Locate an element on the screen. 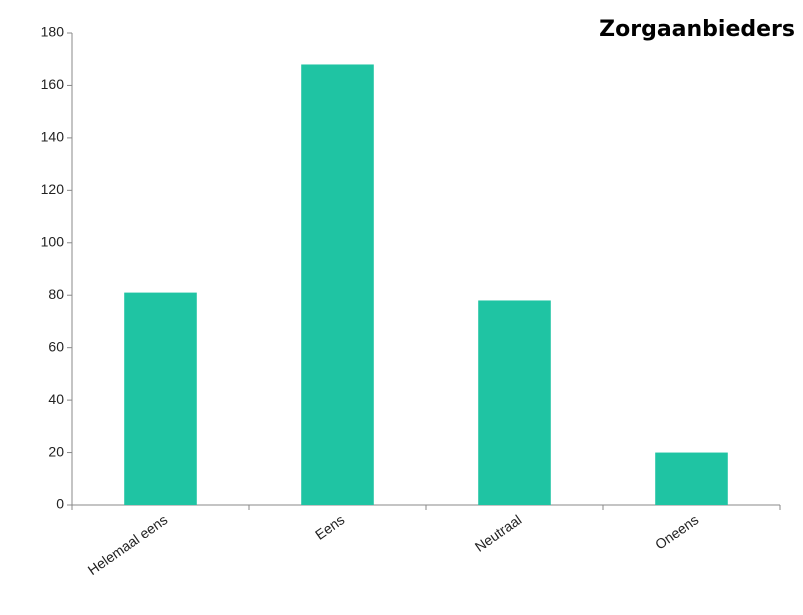  x-tick-label: Neutraal is located at coordinates (498, 532).